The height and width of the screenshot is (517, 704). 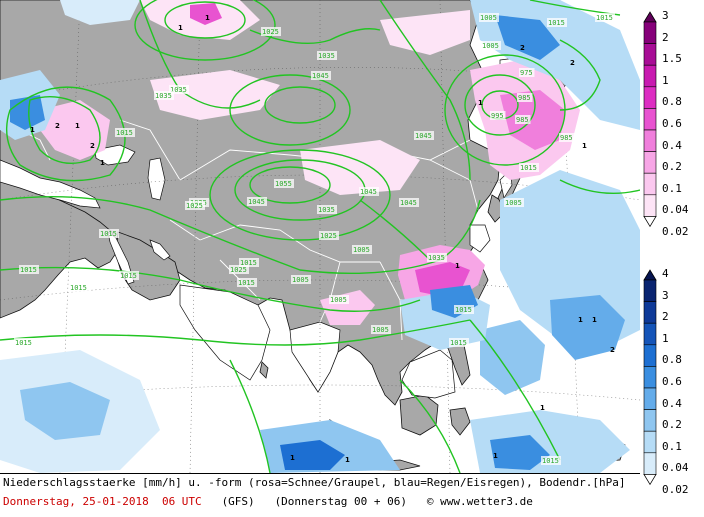 What do you see at coordinates (675, 468) in the screenshot?
I see `rain-legend-label: 0.04` at bounding box center [675, 468].